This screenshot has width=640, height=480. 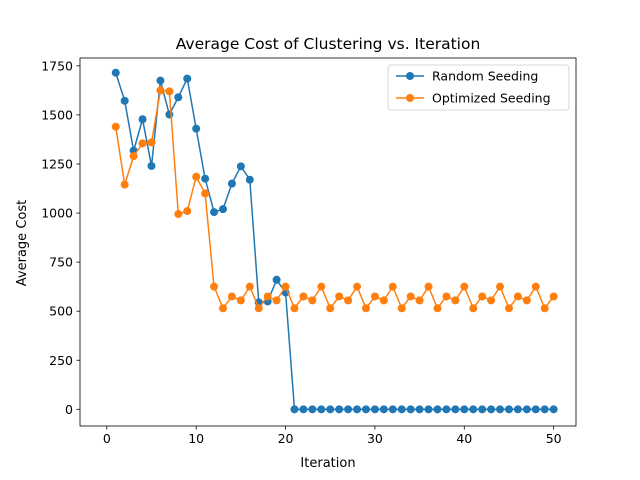 What do you see at coordinates (485, 76) in the screenshot?
I see `legend-label: Random Seeding` at bounding box center [485, 76].